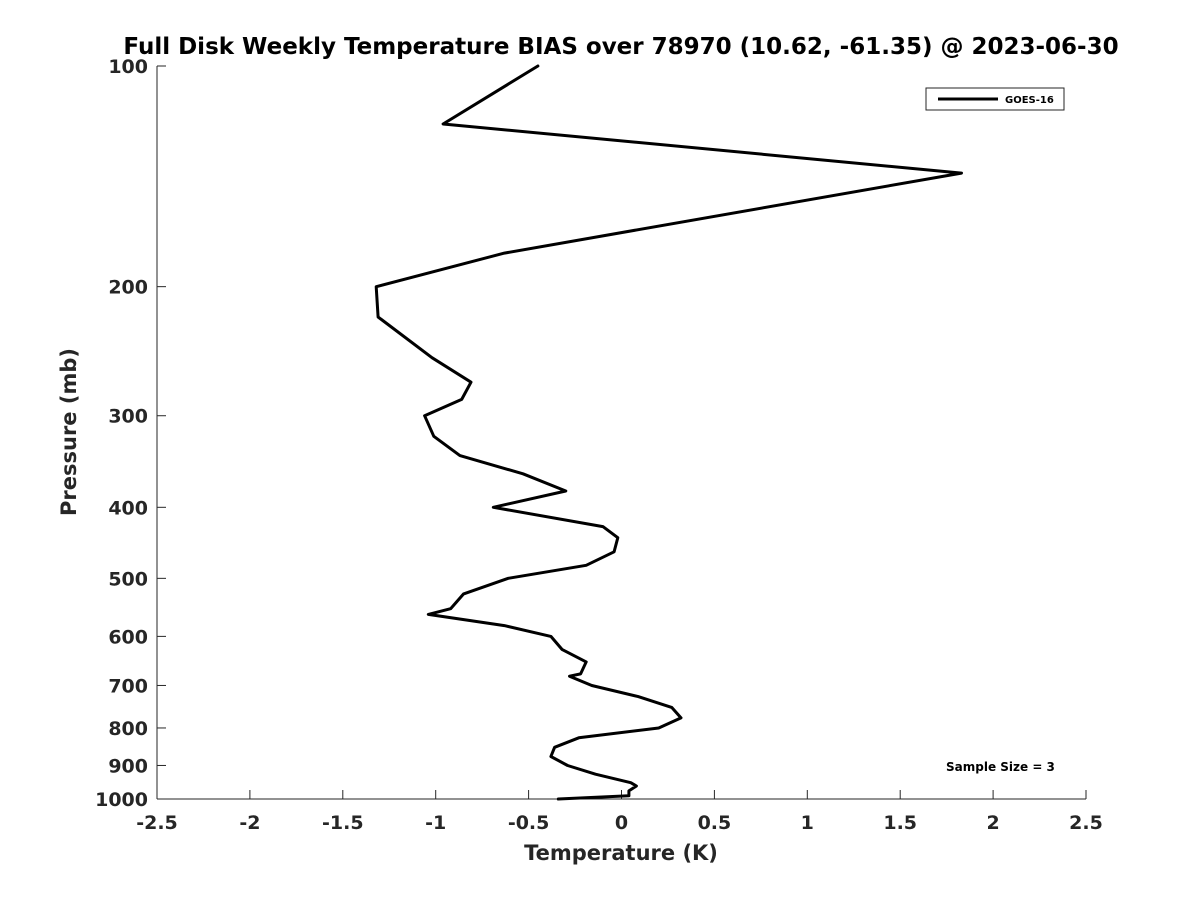 The width and height of the screenshot is (1200, 900). Describe the element at coordinates (807, 823) in the screenshot. I see `x-tick-label: 1` at that location.